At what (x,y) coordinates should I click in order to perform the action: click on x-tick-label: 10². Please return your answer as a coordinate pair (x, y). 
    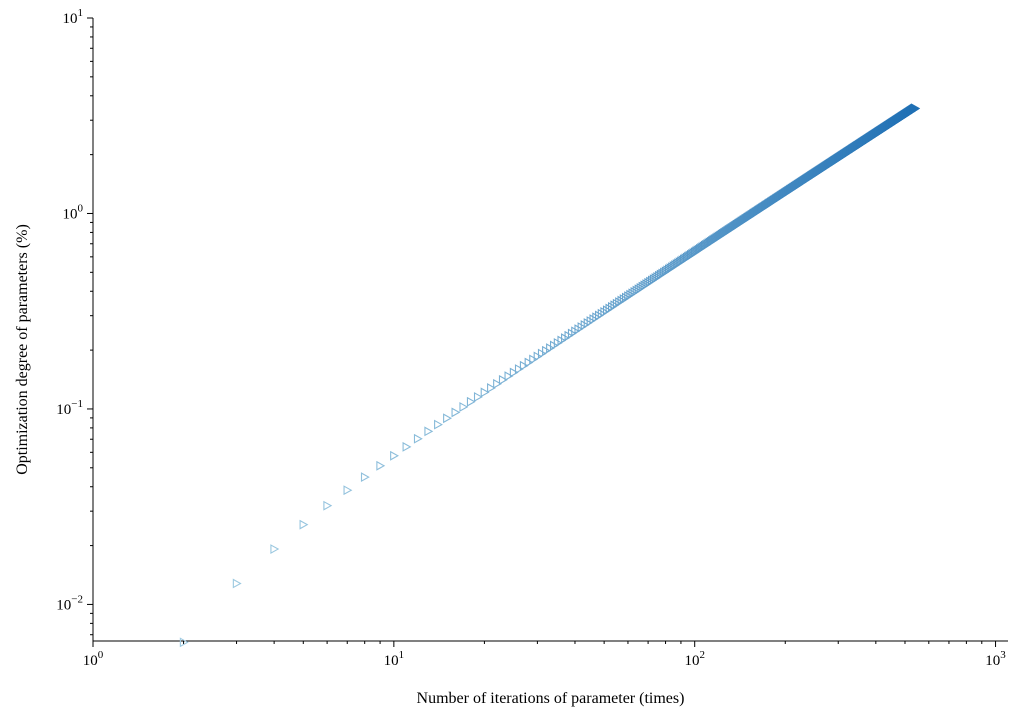
    Looking at the image, I should click on (694, 659).